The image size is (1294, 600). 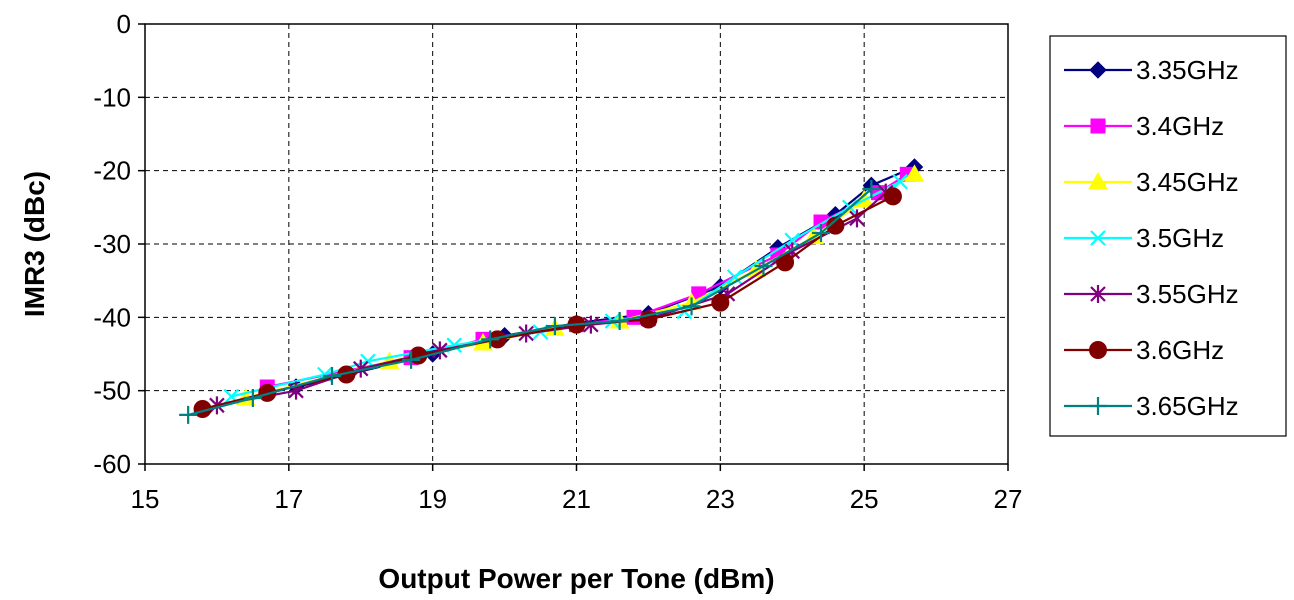 What do you see at coordinates (1180, 350) in the screenshot?
I see `legend-label: 3.6GHz` at bounding box center [1180, 350].